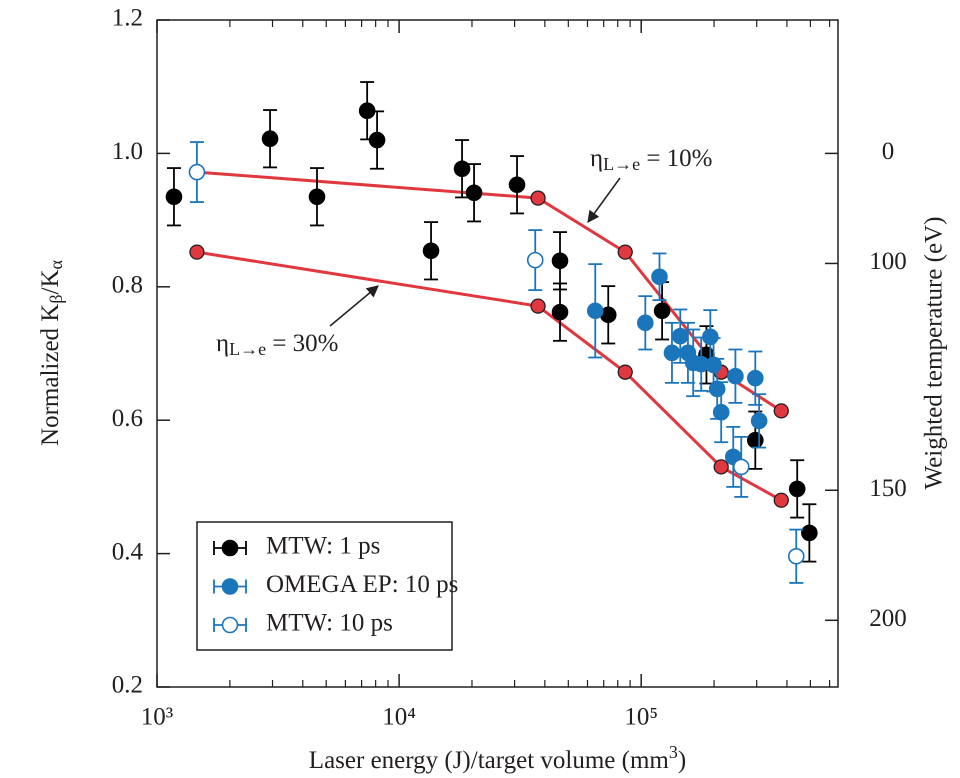 Image resolution: width=960 pixels, height=778 pixels. What do you see at coordinates (127, 151) in the screenshot?
I see `y-tick-label: 1.0` at bounding box center [127, 151].